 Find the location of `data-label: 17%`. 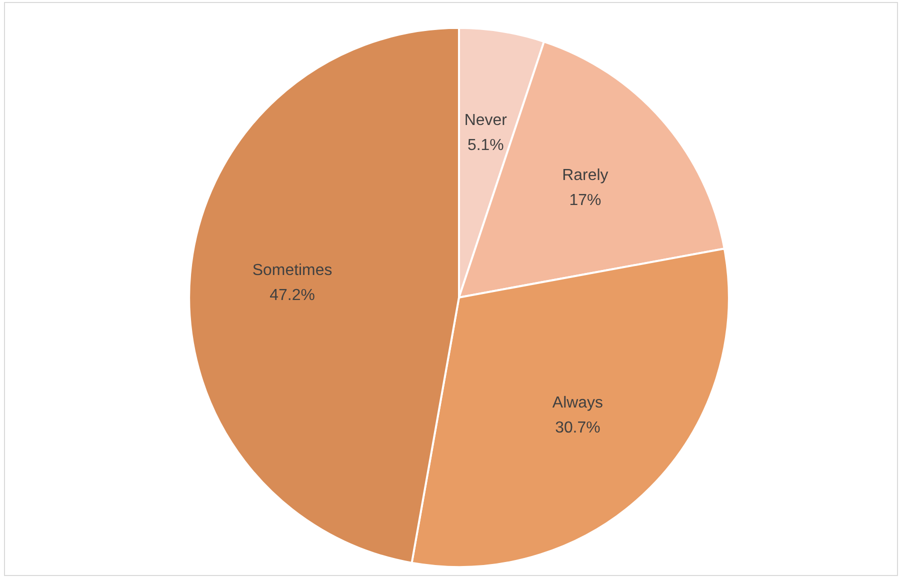

data-label: 17% is located at coordinates (585, 201).